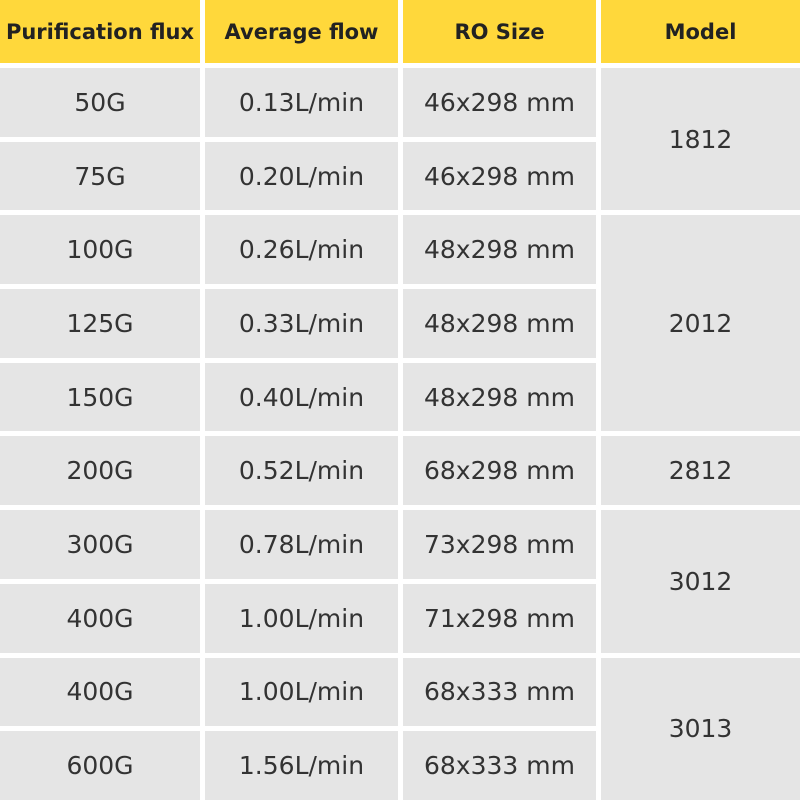  Describe the element at coordinates (301, 397) in the screenshot. I see `table-cell: 0.40L/min` at that location.